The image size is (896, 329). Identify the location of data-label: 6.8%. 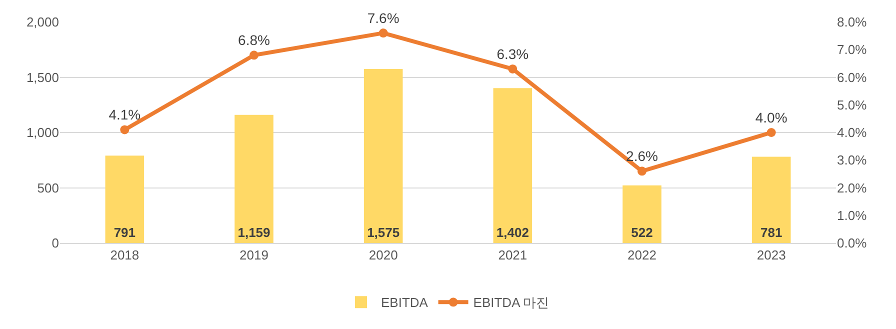
(254, 40).